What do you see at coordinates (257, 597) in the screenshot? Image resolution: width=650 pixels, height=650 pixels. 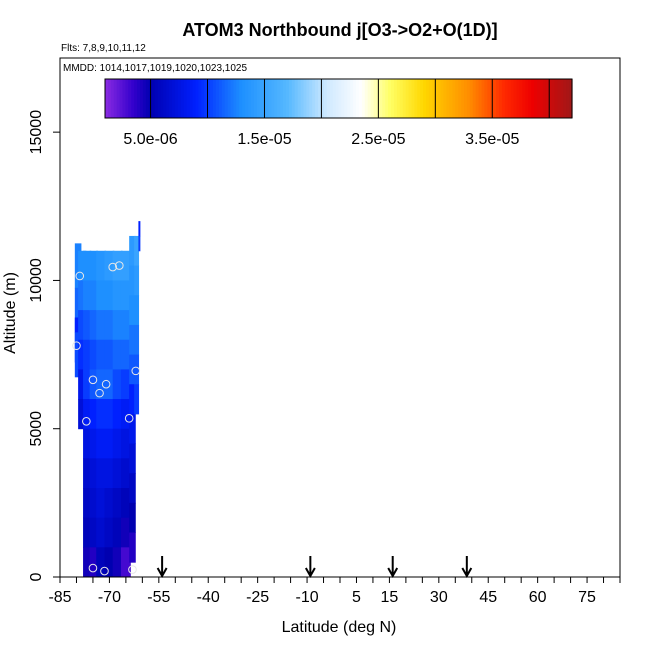 I see `x-tick-label: -25` at bounding box center [257, 597].